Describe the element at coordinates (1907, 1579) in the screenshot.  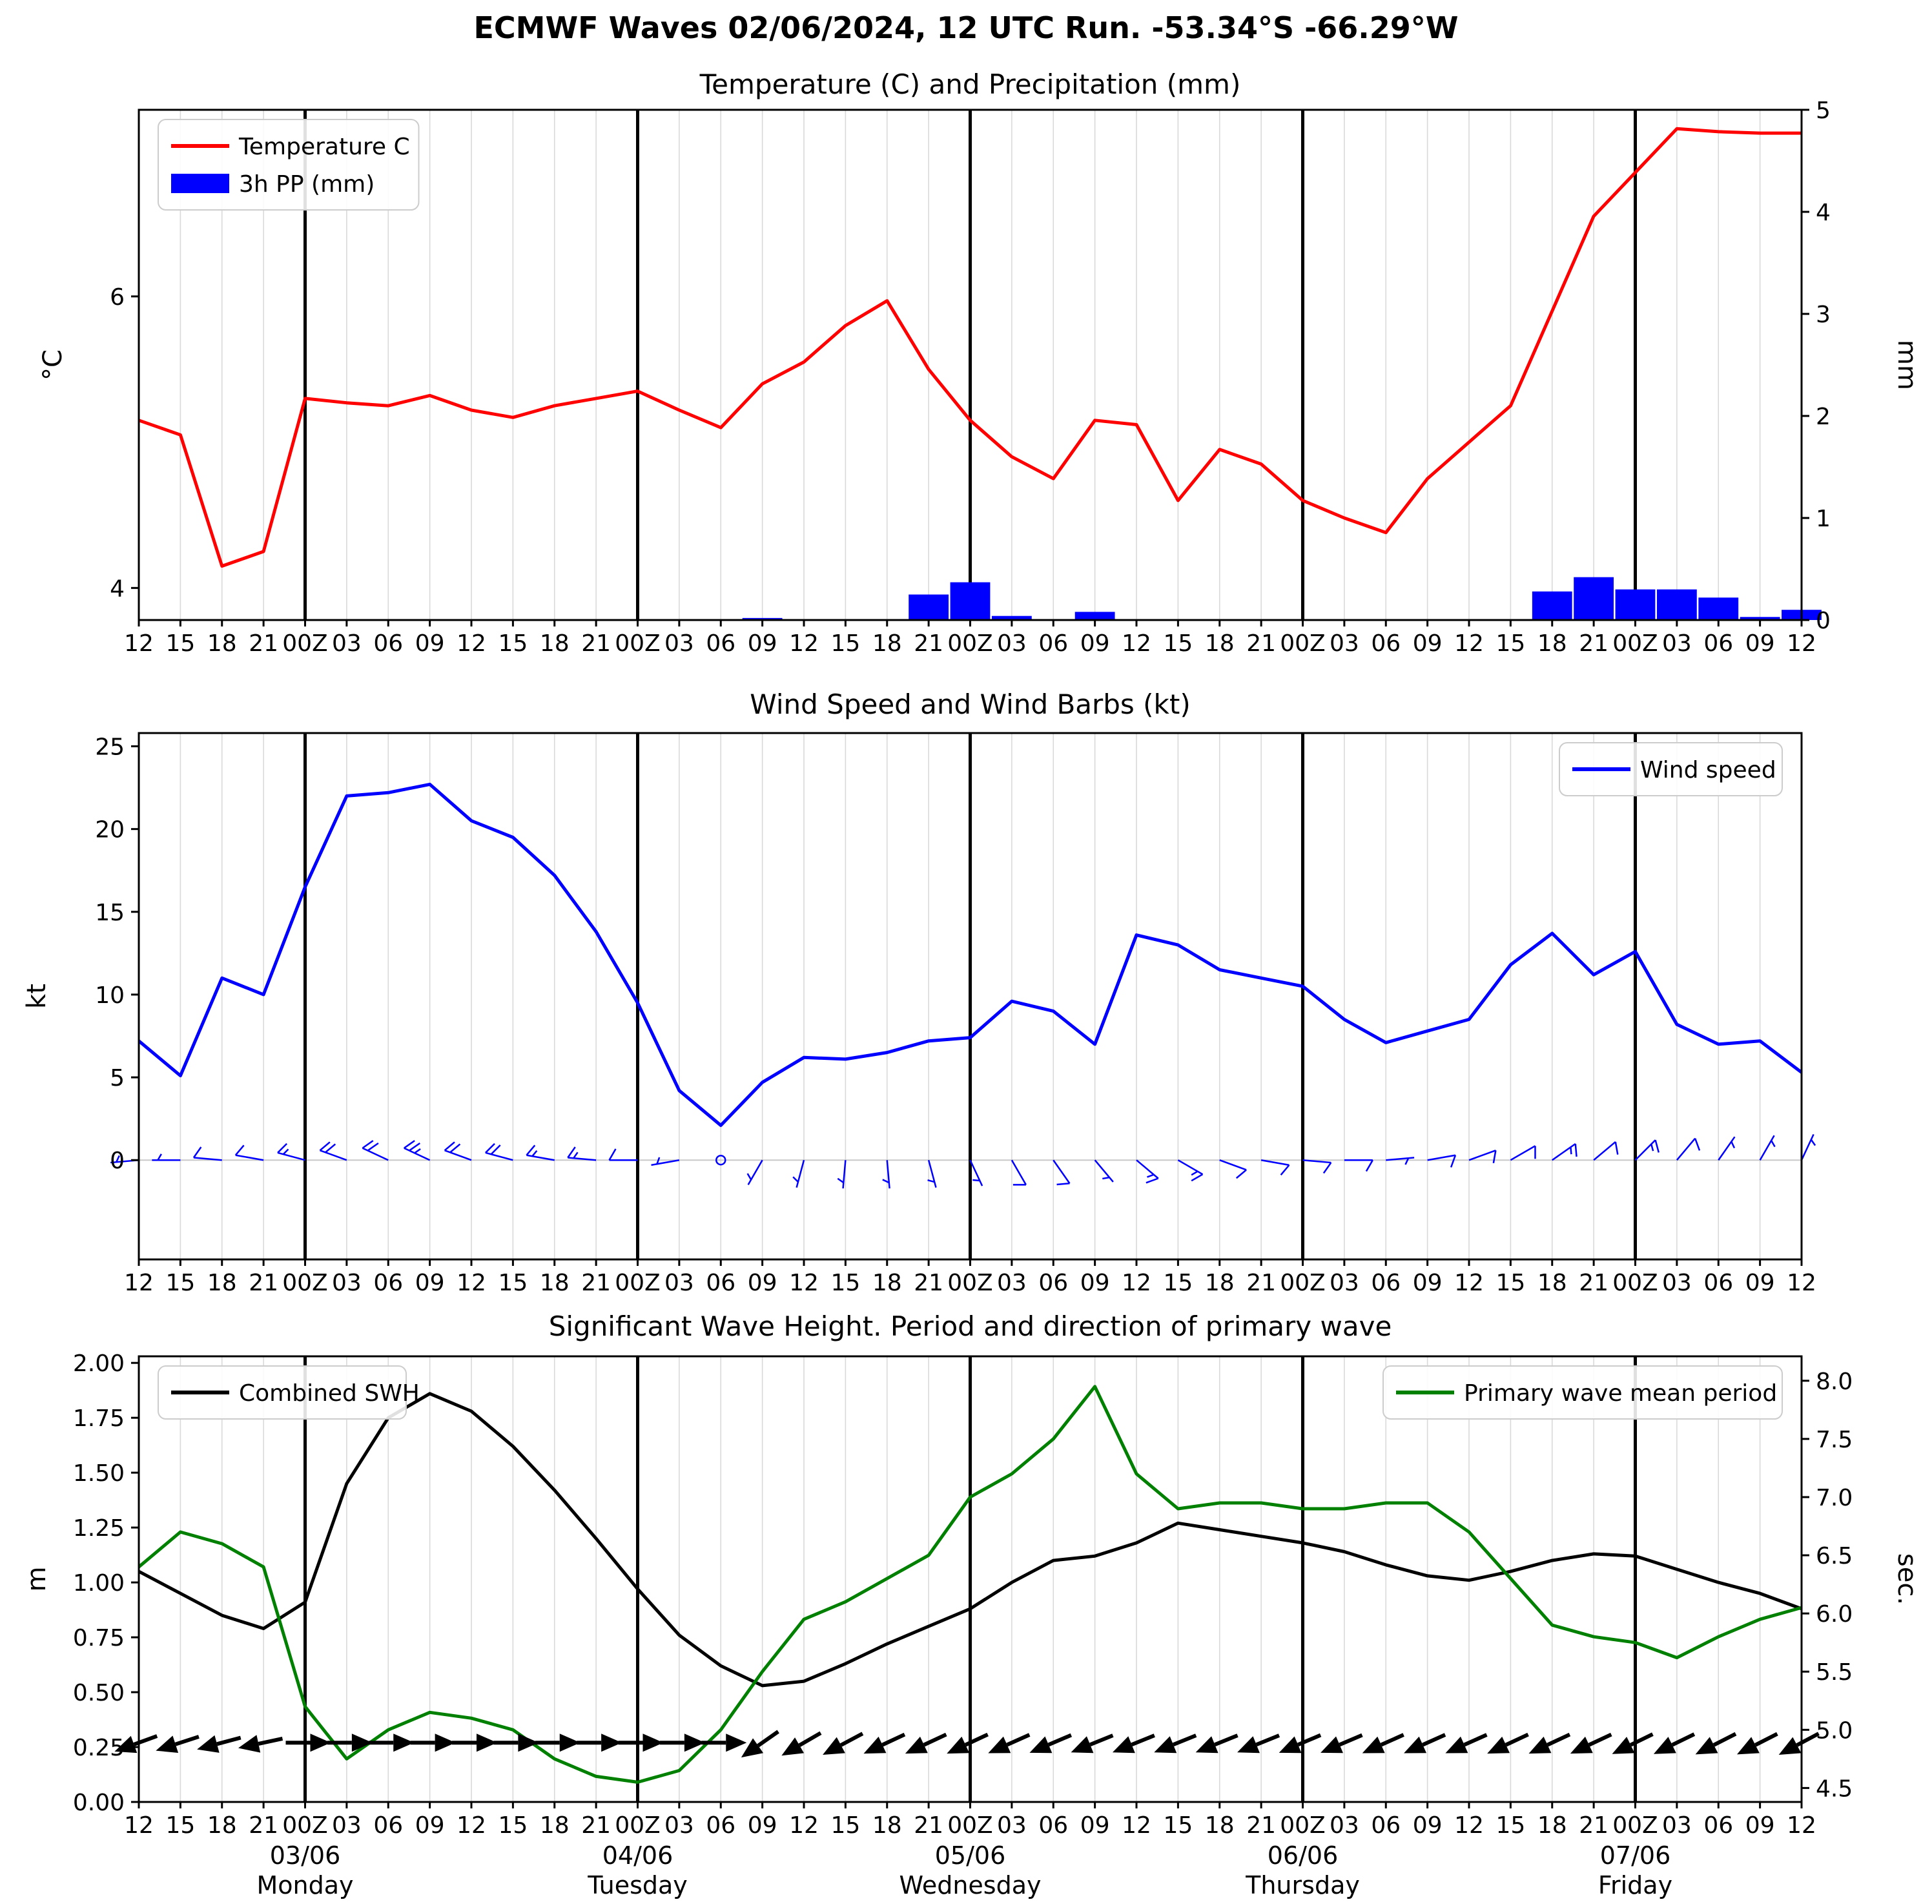
I see `y-axis-label-right: sec.` at that location.